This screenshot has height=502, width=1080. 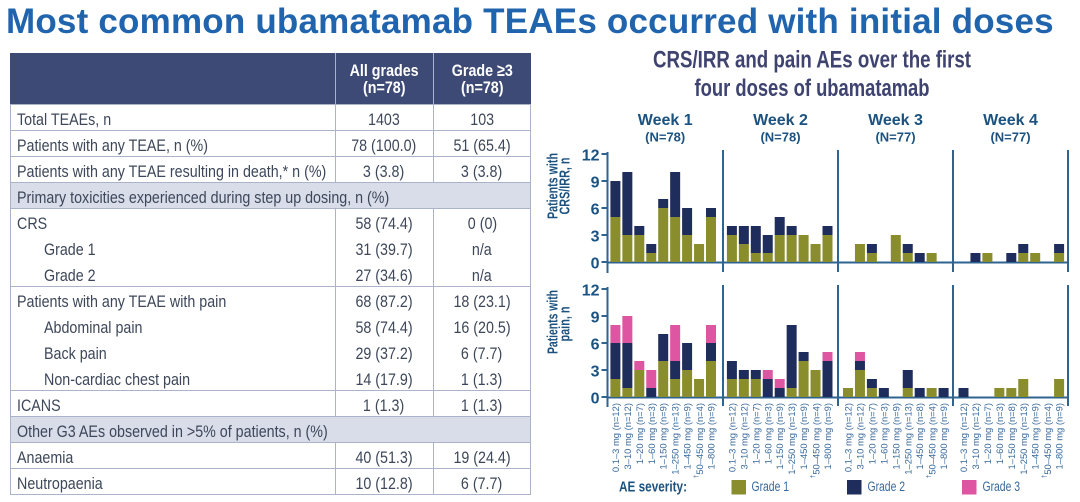 I want to click on svg-text: Week 4, so click(x=1010, y=120).